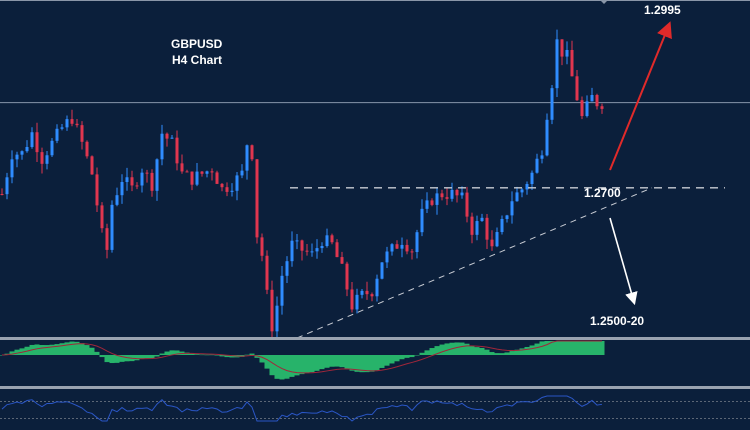  I want to click on chart-subtitle: H4 Chart, so click(197, 60).